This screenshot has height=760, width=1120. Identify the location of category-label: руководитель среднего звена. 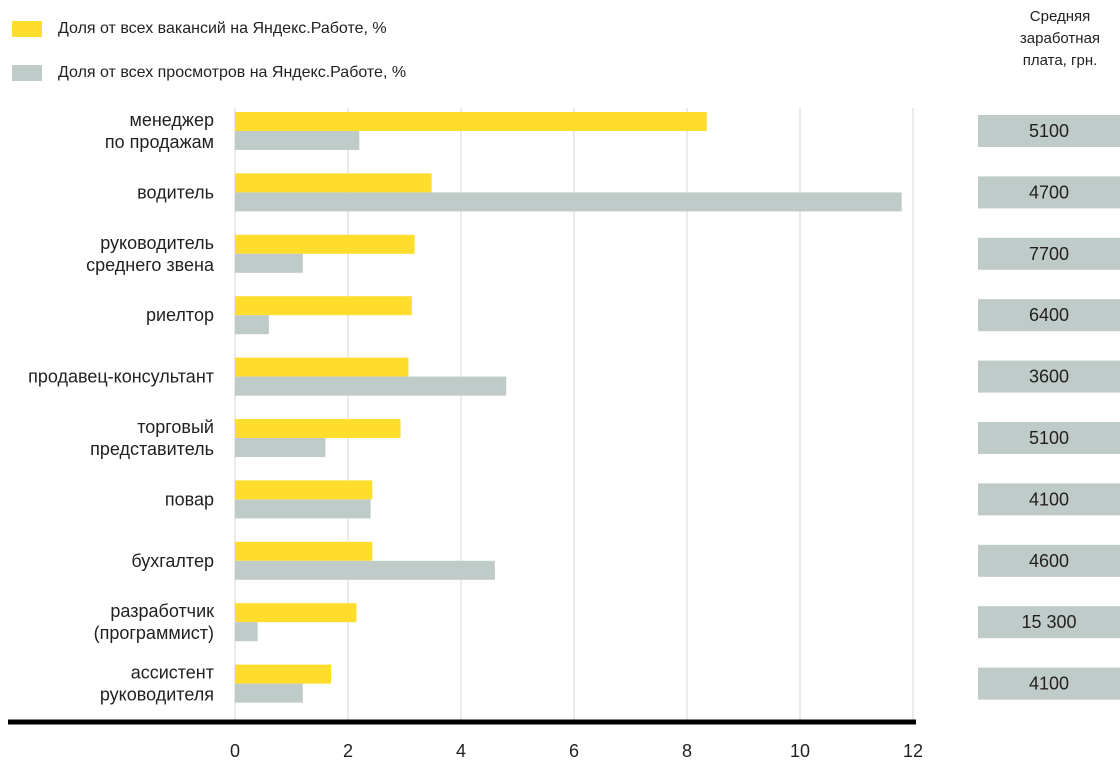
(150, 254).